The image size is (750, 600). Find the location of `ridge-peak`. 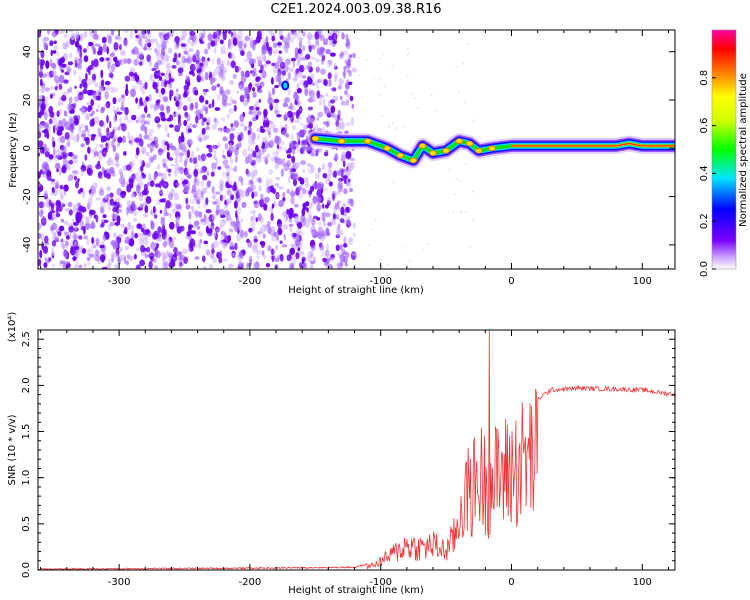

ridge-peak is located at coordinates (387, 148).